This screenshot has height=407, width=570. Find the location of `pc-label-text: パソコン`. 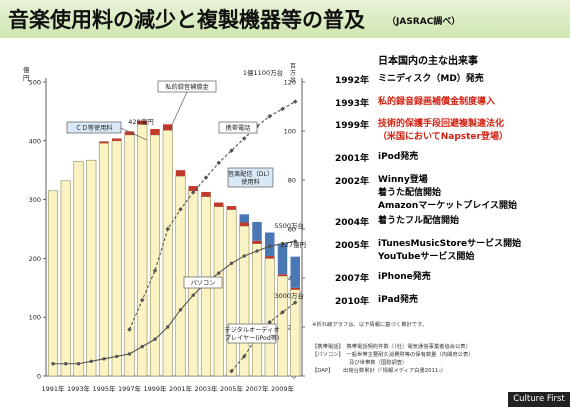

pc-label-text: パソコン is located at coordinates (203, 283).